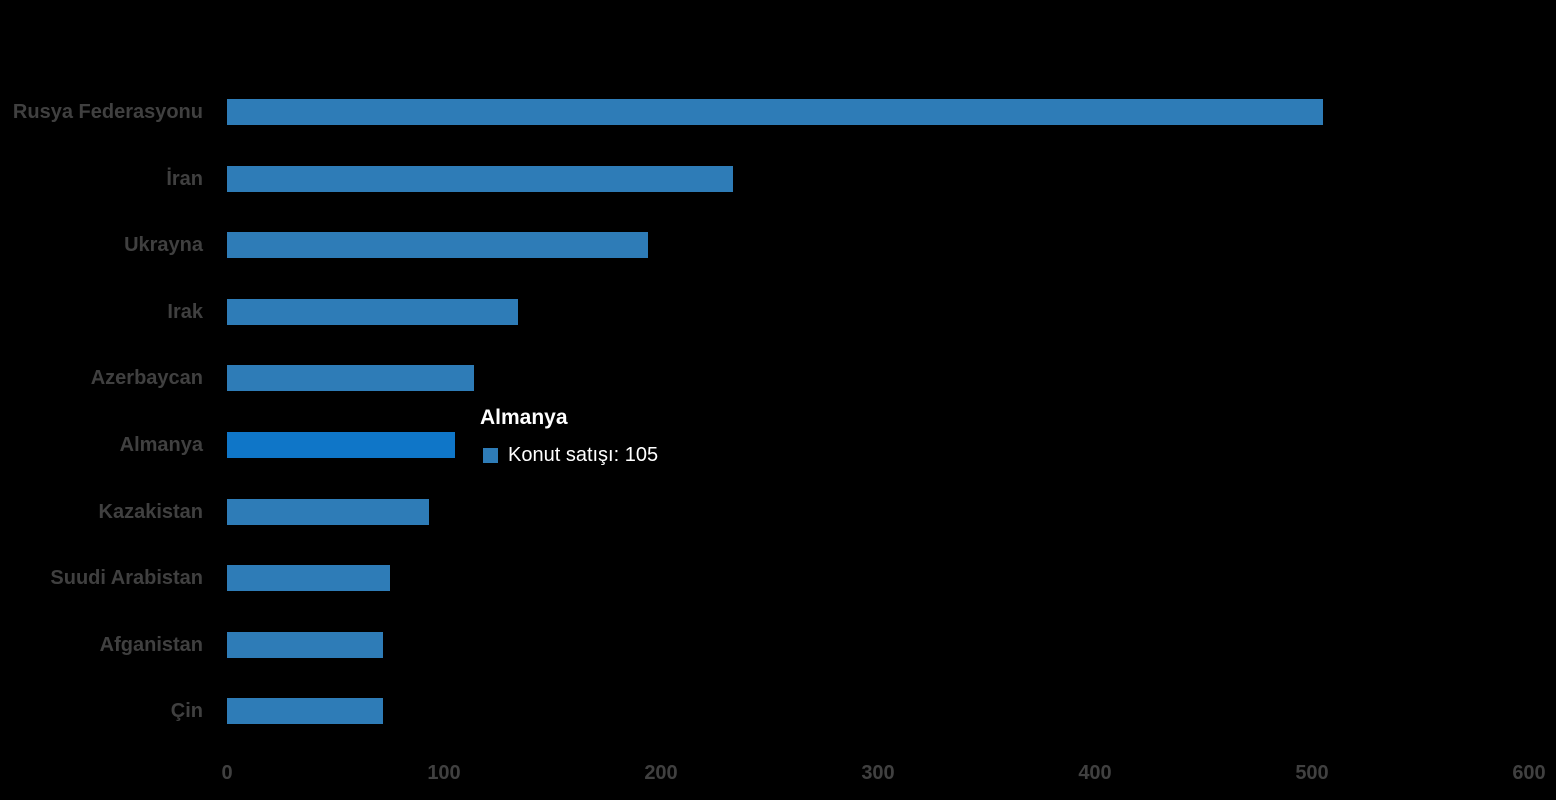 The height and width of the screenshot is (800, 1556). I want to click on x-axis-tick-label: 300, so click(878, 773).